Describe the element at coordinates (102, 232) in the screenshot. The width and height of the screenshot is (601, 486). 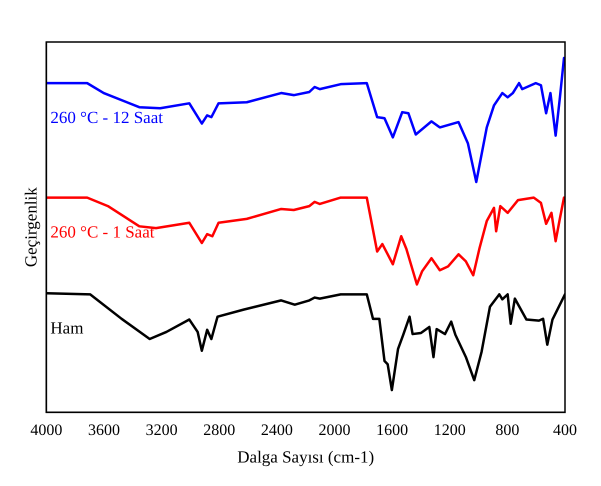
I see `series-label: 260 °C - 1 Saat` at that location.